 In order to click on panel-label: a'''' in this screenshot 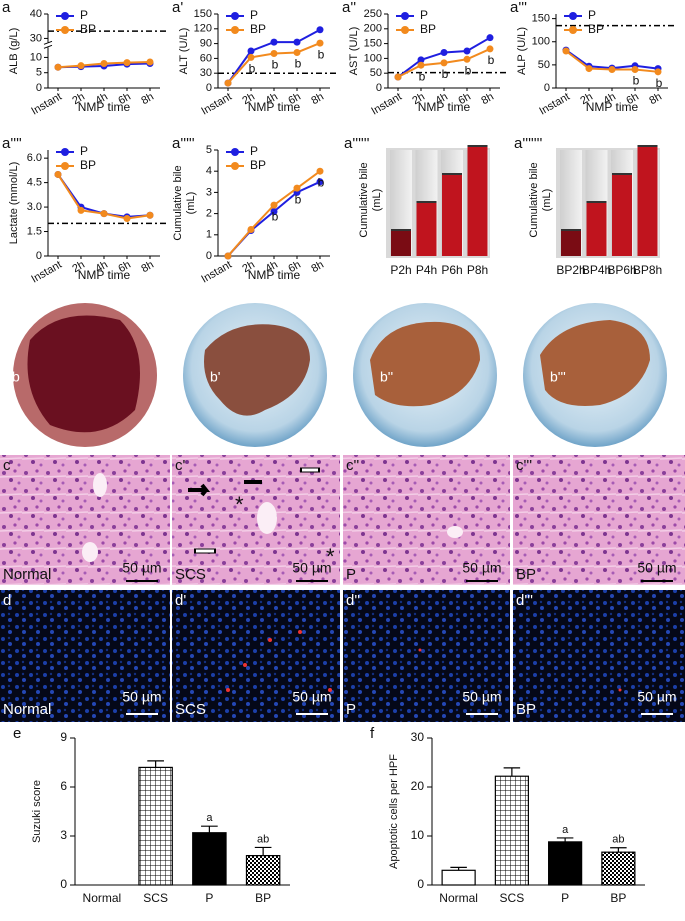, I will do `click(12, 143)`.